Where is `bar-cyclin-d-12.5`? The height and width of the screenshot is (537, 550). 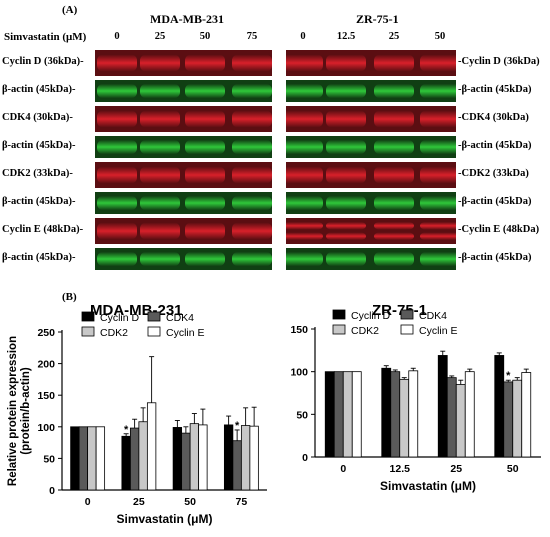
bar-cyclin-d-12.5 is located at coordinates (386, 412).